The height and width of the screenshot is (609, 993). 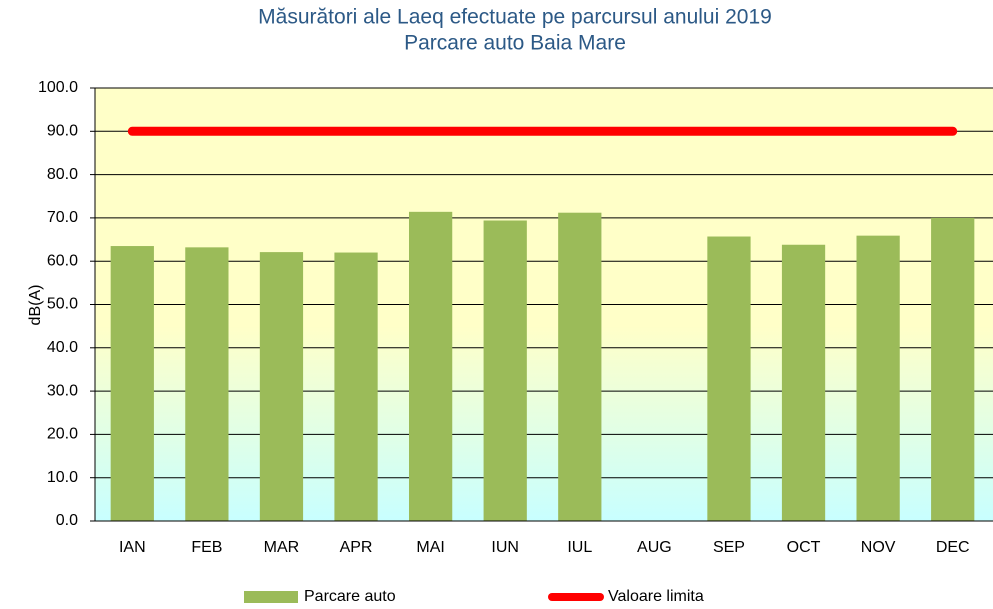 What do you see at coordinates (62, 390) in the screenshot?
I see `y-tick-label: 30.0` at bounding box center [62, 390].